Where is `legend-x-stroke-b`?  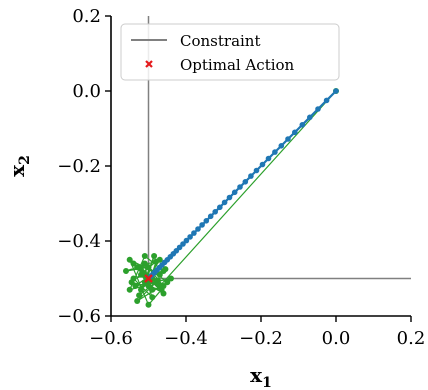 legend-x-stroke-b is located at coordinates (149, 64).